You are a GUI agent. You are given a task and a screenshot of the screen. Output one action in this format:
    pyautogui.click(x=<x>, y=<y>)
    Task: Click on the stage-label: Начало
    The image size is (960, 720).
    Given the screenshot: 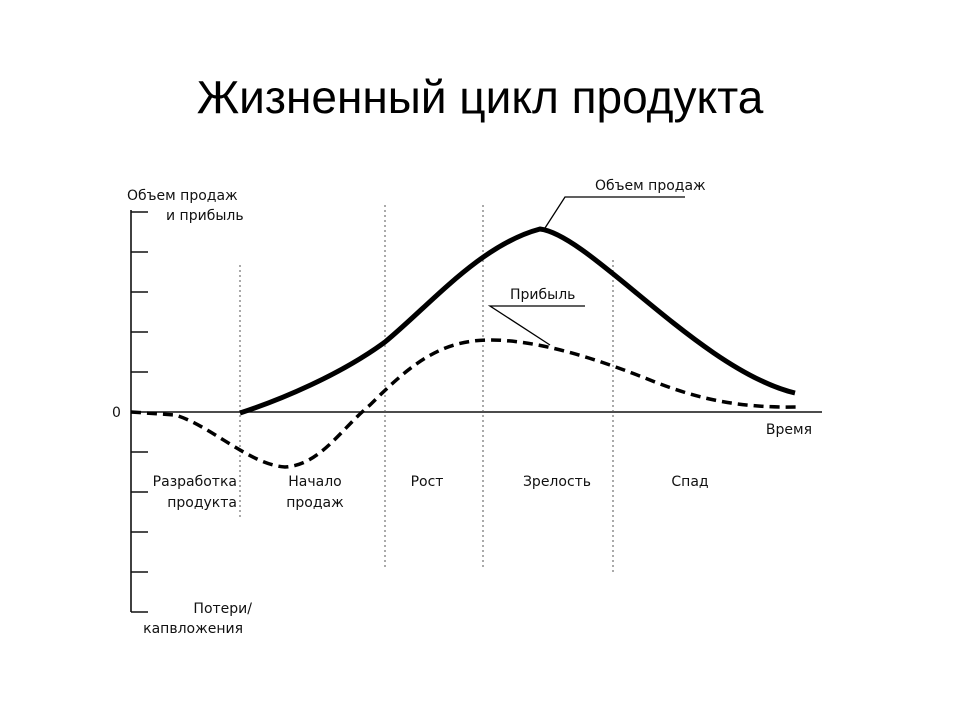 What is the action you would take?
    pyautogui.click(x=314, y=482)
    